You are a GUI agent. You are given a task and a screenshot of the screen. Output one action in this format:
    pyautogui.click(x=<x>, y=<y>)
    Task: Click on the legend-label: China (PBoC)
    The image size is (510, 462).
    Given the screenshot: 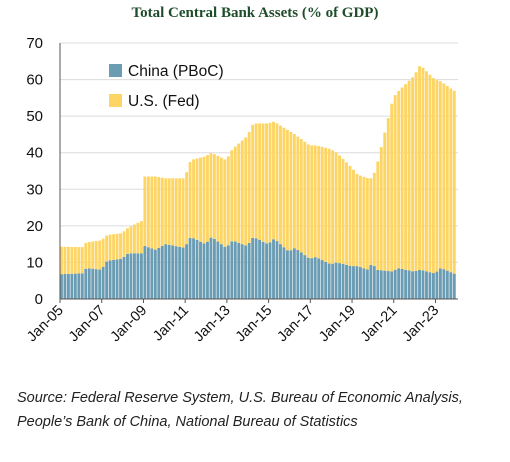 What is the action you would take?
    pyautogui.click(x=176, y=71)
    